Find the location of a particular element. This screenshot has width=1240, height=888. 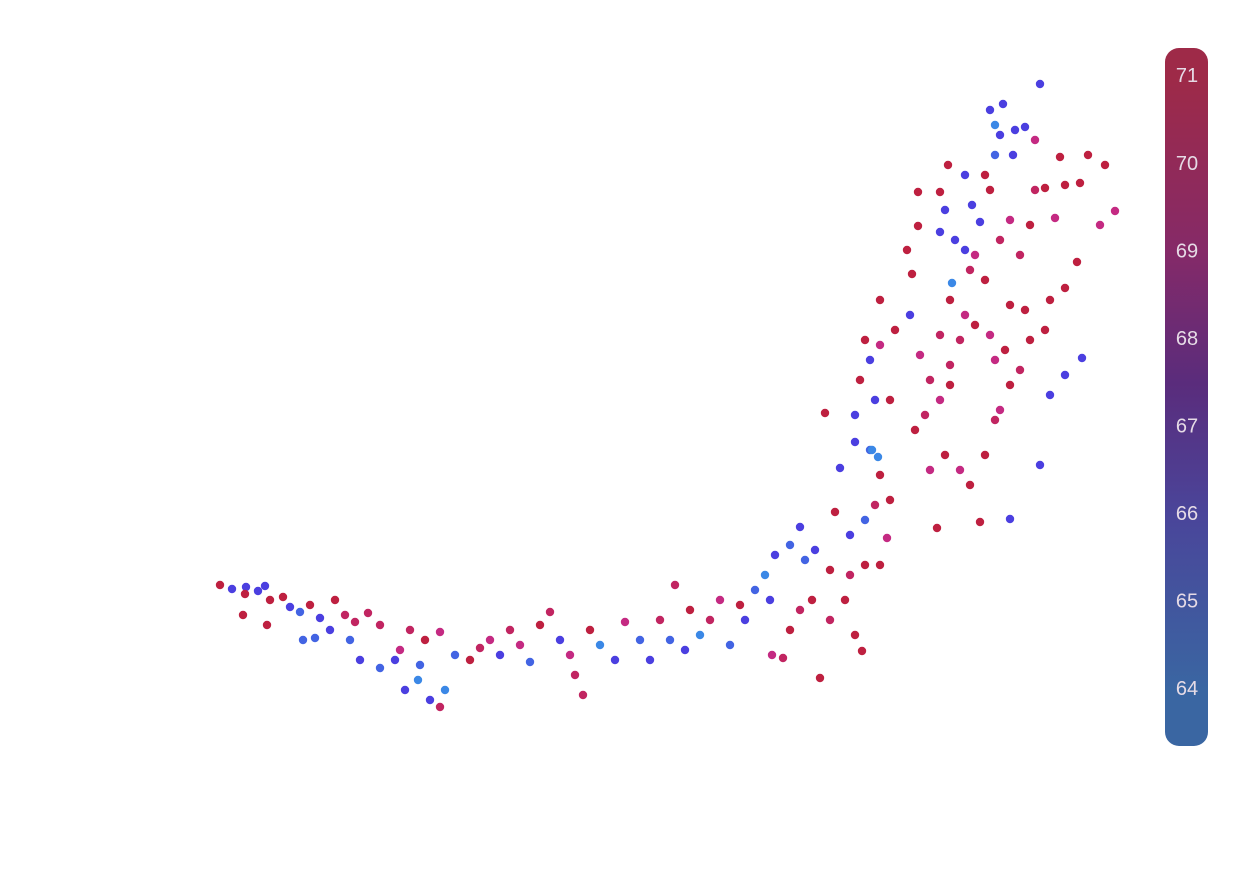

colorbar-tick-label: 66 is located at coordinates (1187, 514).